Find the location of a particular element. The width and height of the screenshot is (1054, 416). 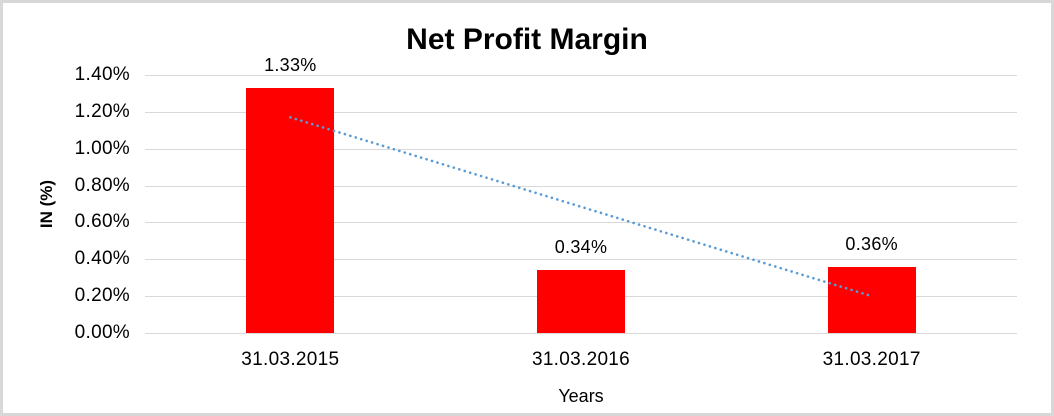

x-axis-tick-labels: 31.03.2015 31.03.2016 31.03.2017 is located at coordinates (581, 360).